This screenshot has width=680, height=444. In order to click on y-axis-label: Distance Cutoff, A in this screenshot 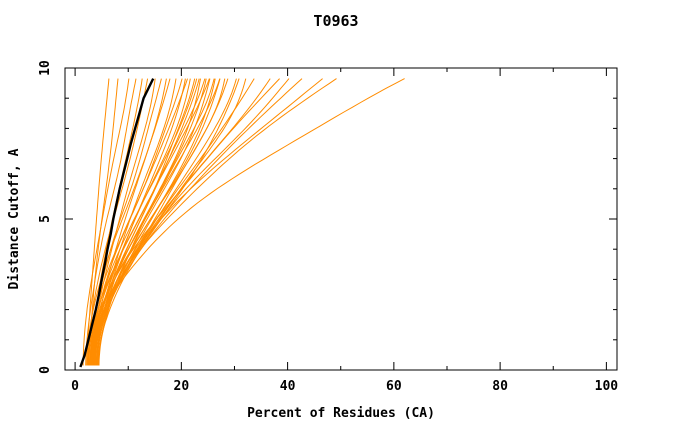, I will do `click(14, 218)`.